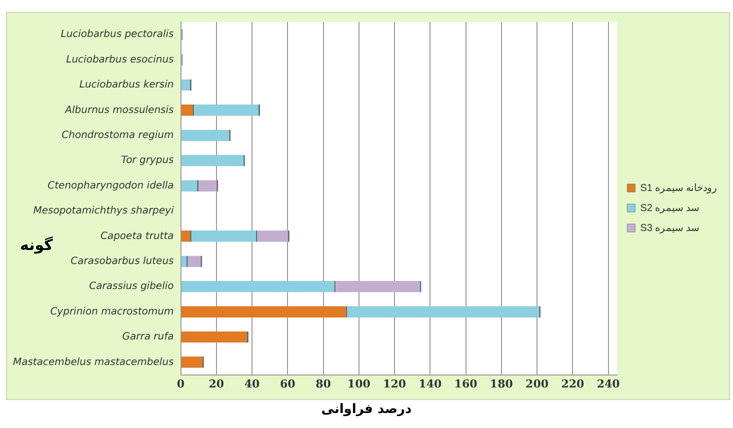 The image size is (733, 428). I want to click on x-tick-label: 200, so click(537, 383).